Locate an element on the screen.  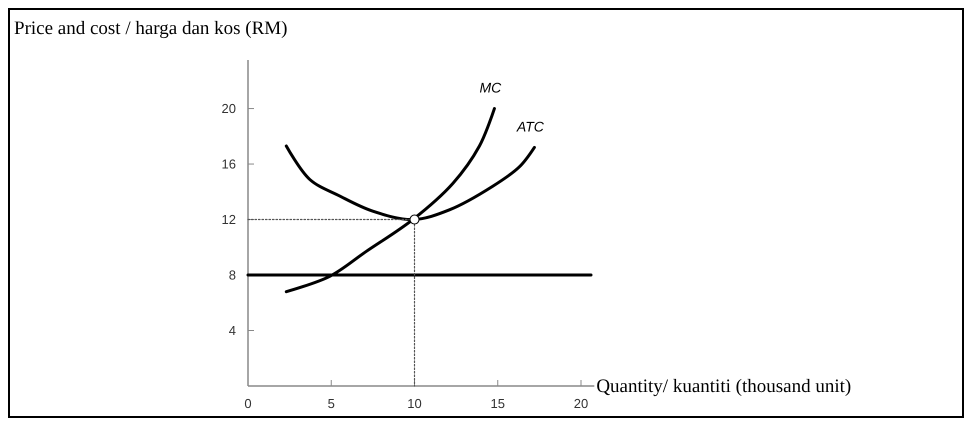
series-label: MC is located at coordinates (491, 88).